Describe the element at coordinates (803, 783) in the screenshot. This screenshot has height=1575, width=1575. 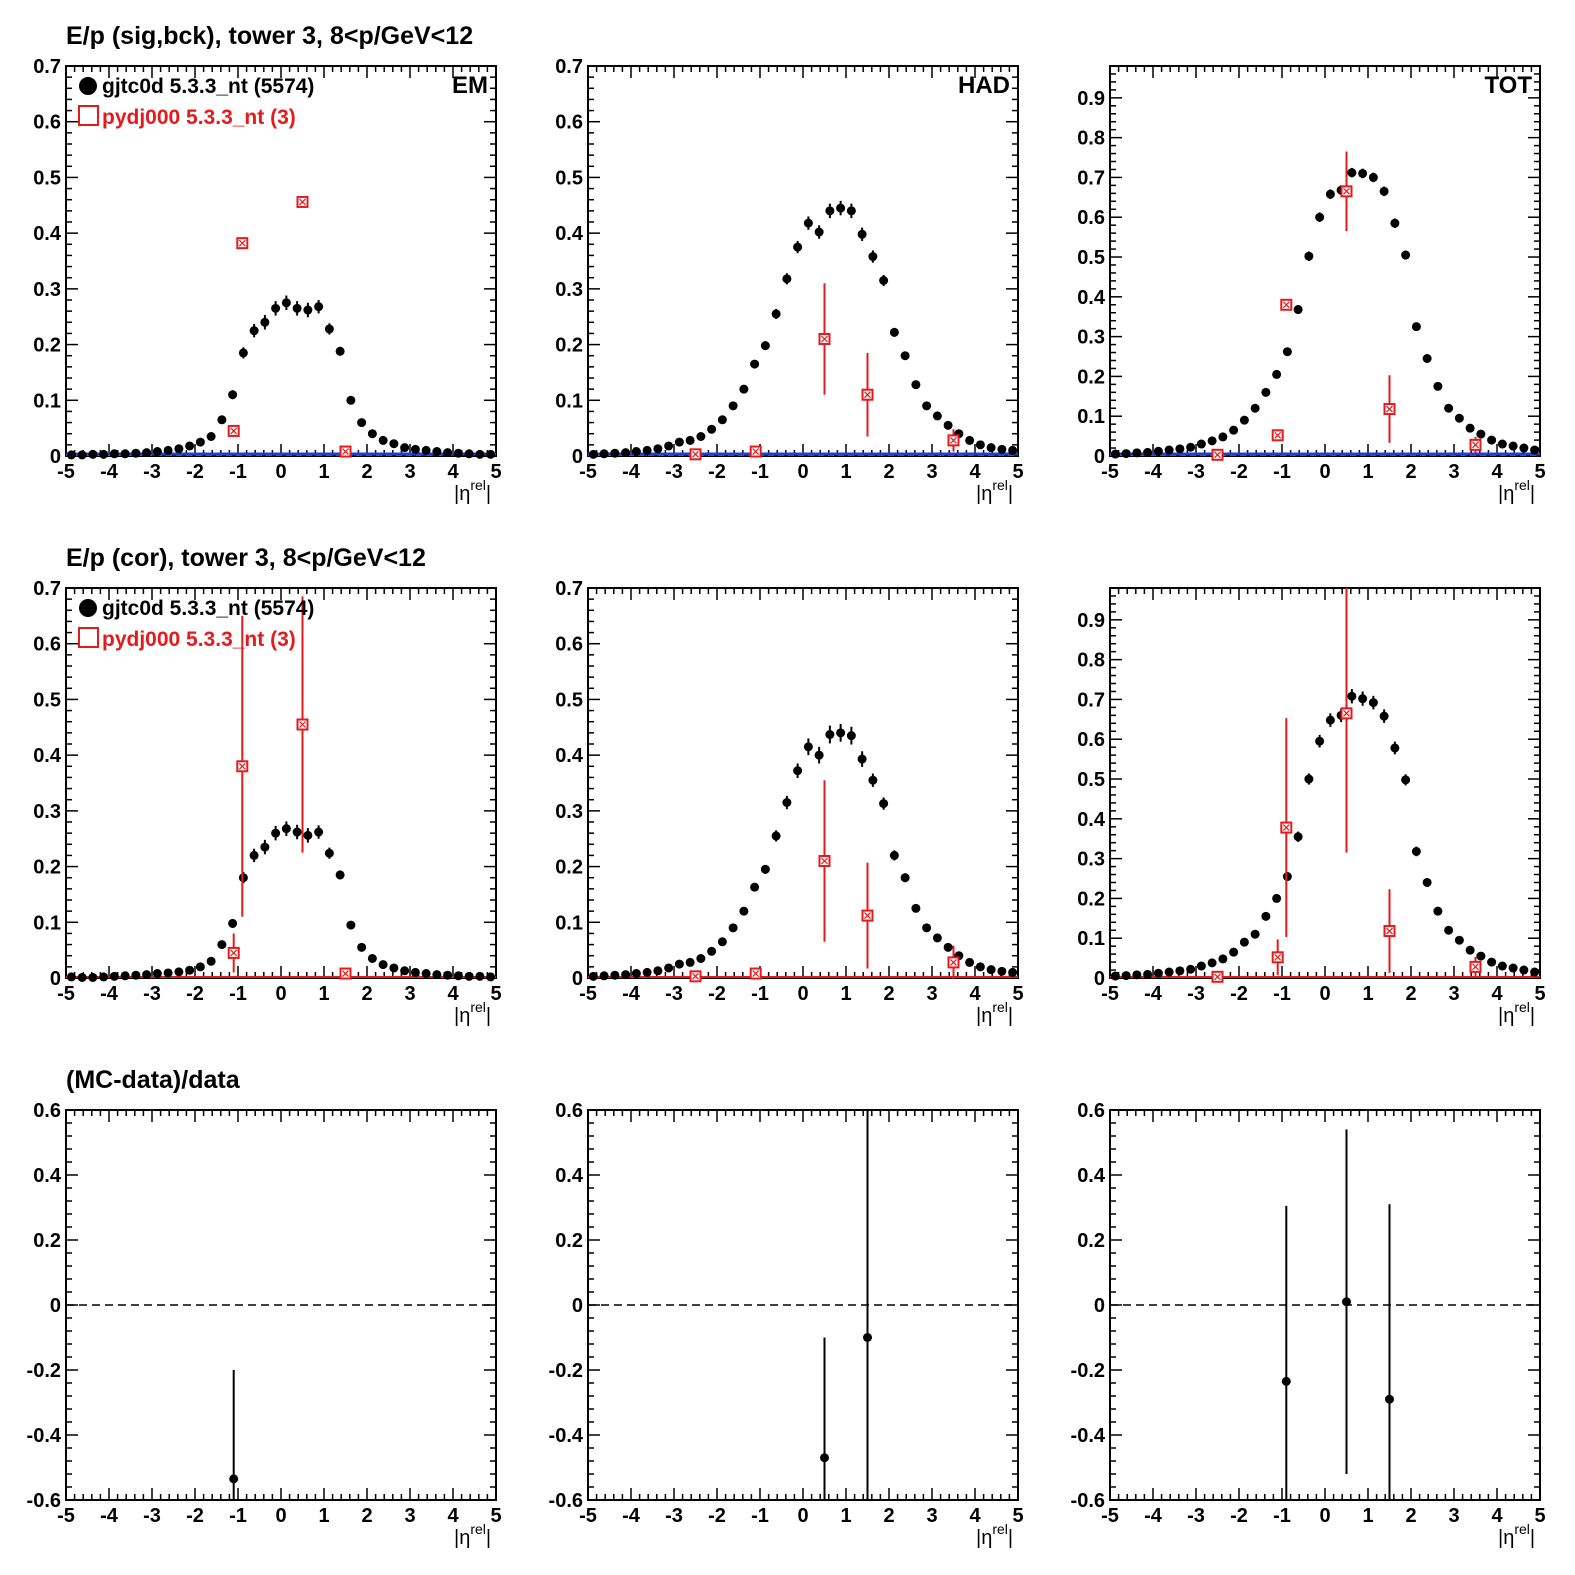
I see `plot-frame` at that location.